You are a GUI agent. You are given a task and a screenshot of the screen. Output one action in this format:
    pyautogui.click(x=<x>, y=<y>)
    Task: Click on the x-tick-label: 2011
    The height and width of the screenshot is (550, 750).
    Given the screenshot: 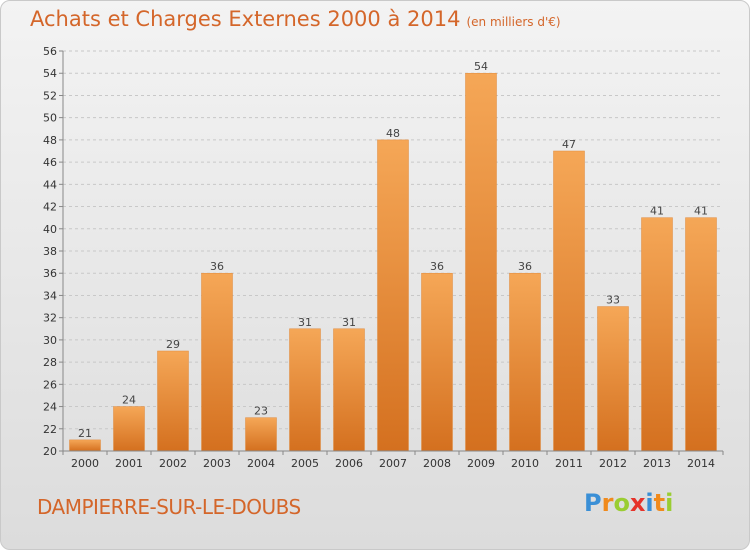 What is the action you would take?
    pyautogui.click(x=569, y=463)
    